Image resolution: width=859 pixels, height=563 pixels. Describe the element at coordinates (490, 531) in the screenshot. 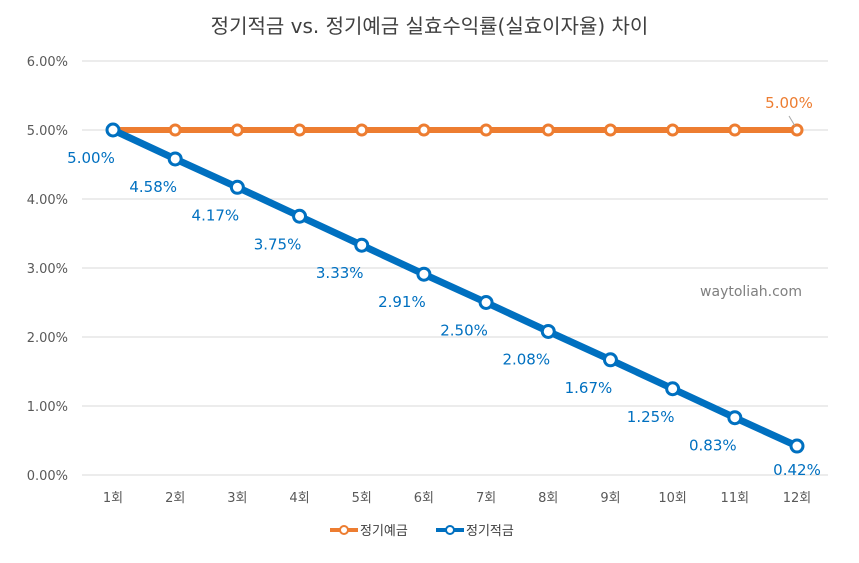

I see `legend-entry-savings: 정기적금` at that location.